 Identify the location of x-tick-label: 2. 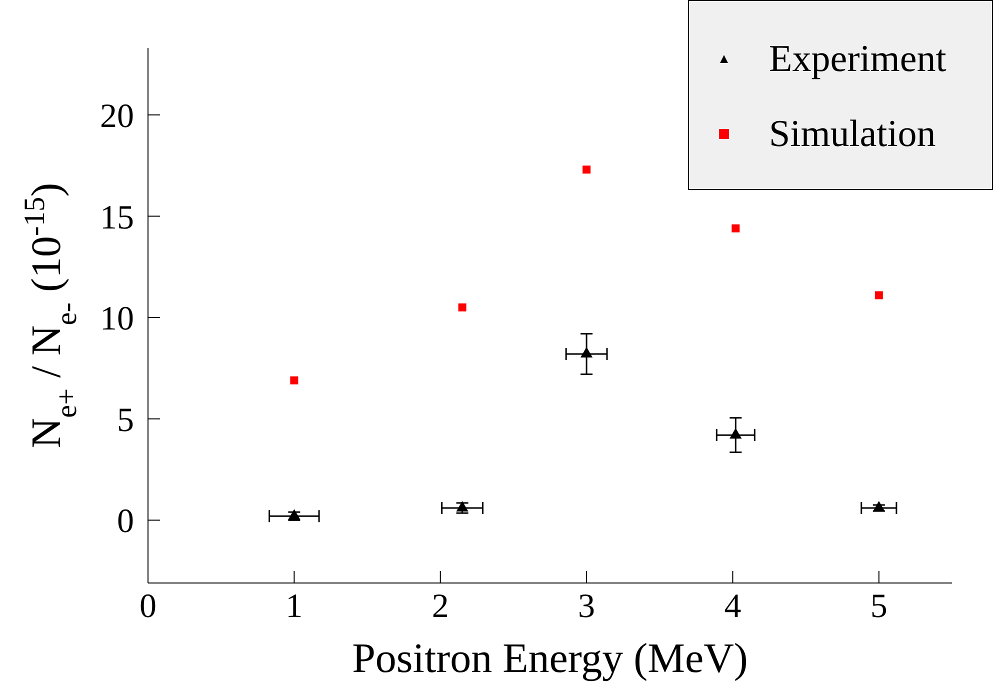
(440, 607).